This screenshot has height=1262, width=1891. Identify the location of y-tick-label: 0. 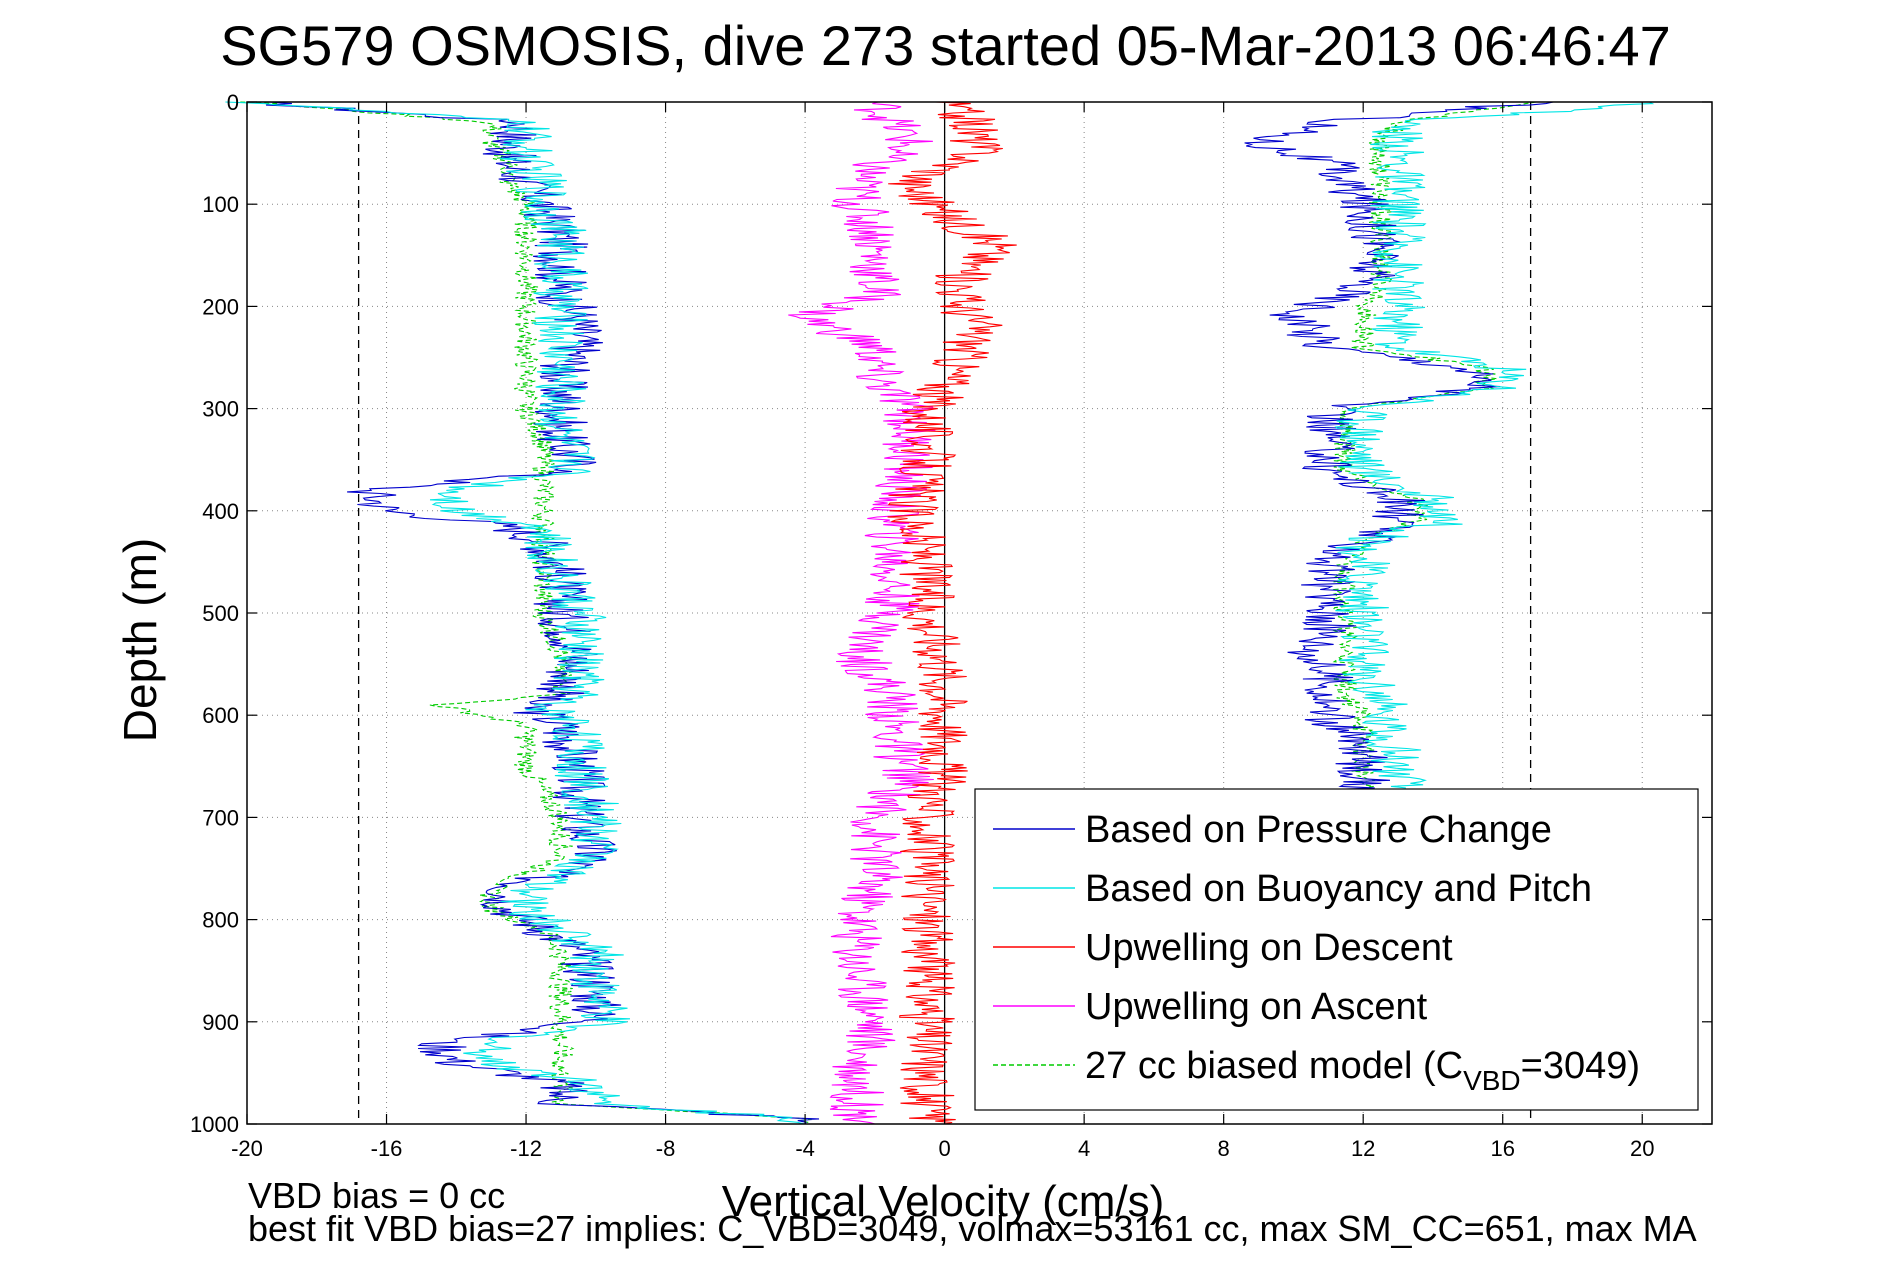
(233, 102).